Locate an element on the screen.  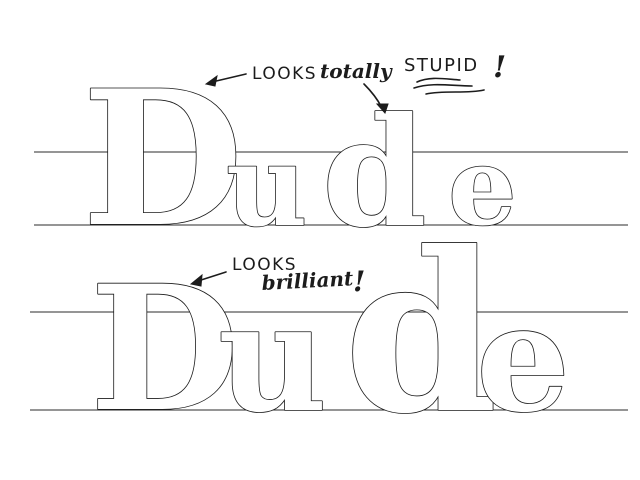
top-letter-u: u is located at coordinates (266, 186).